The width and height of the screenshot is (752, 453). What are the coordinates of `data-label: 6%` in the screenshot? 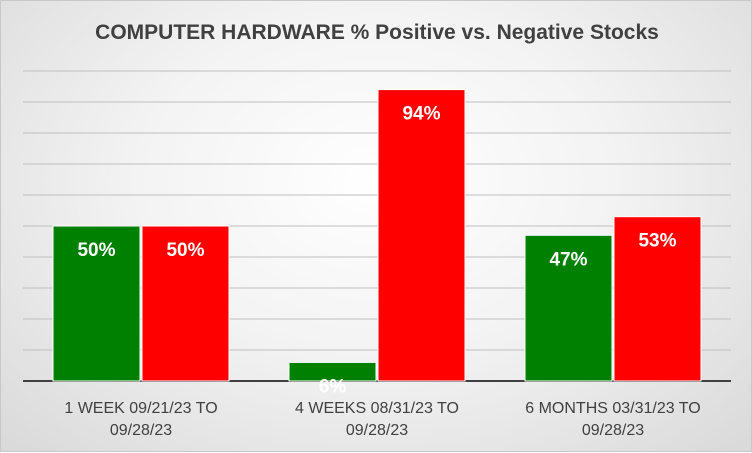 It's located at (333, 386).